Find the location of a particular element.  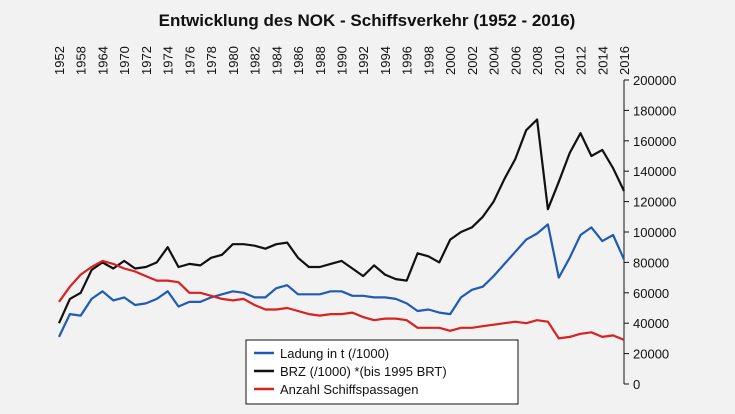

y-tick-label: 200000 is located at coordinates (654, 80).